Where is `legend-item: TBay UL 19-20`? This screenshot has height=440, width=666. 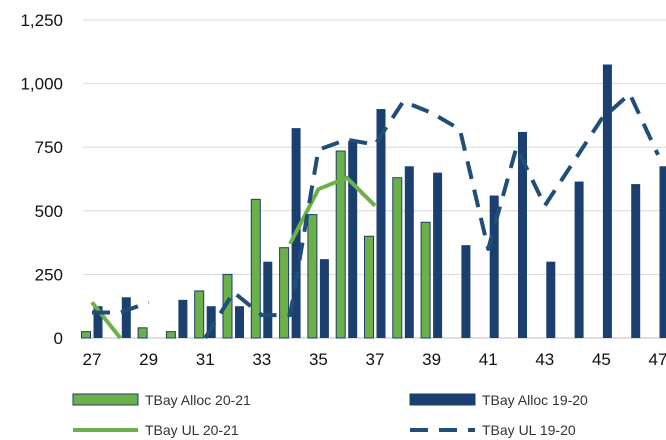 legend-item: TBay UL 19-20 is located at coordinates (493, 430).